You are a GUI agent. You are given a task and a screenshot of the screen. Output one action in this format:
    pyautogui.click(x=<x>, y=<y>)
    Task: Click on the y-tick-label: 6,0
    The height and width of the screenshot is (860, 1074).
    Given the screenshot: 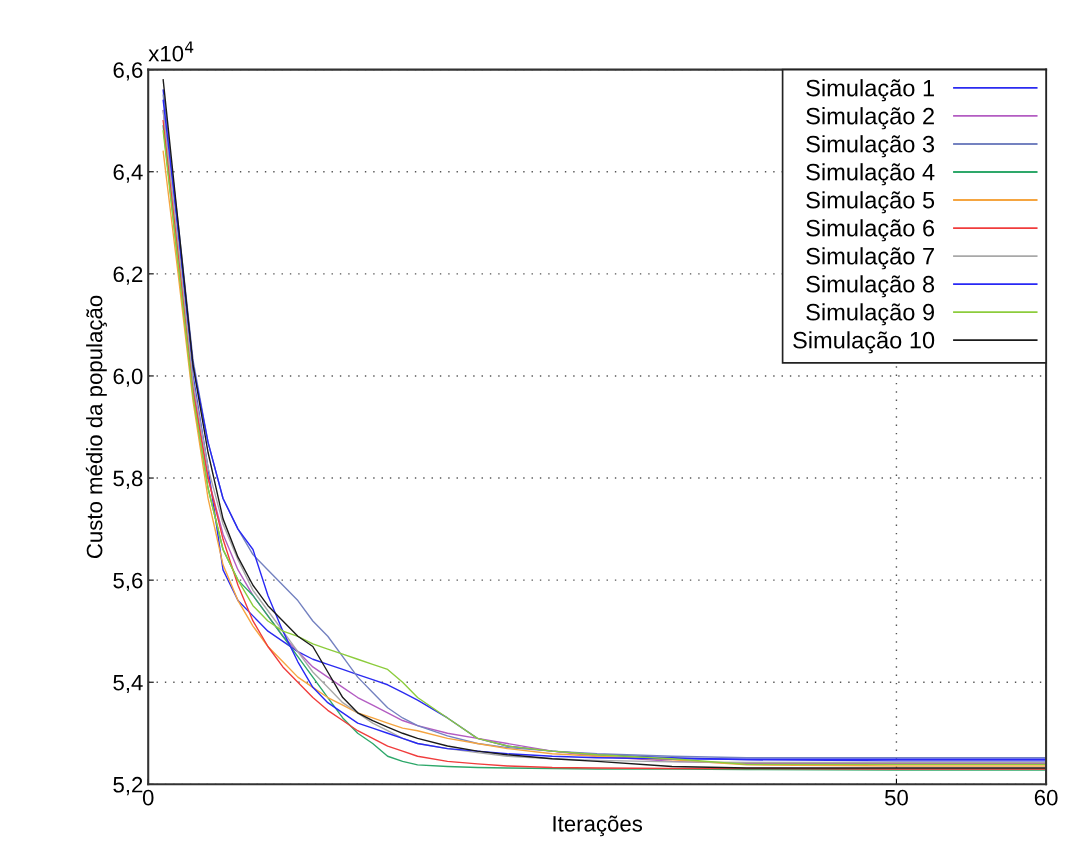 What is the action you would take?
    pyautogui.click(x=128, y=377)
    